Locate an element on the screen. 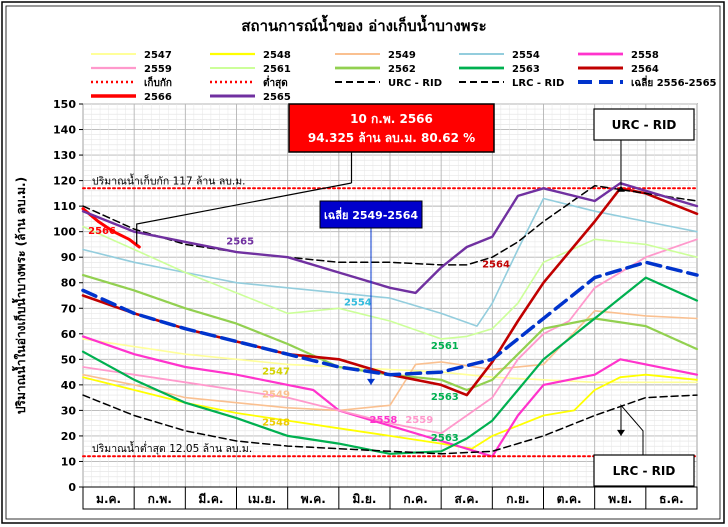  legend-label: 2558 is located at coordinates (645, 55).